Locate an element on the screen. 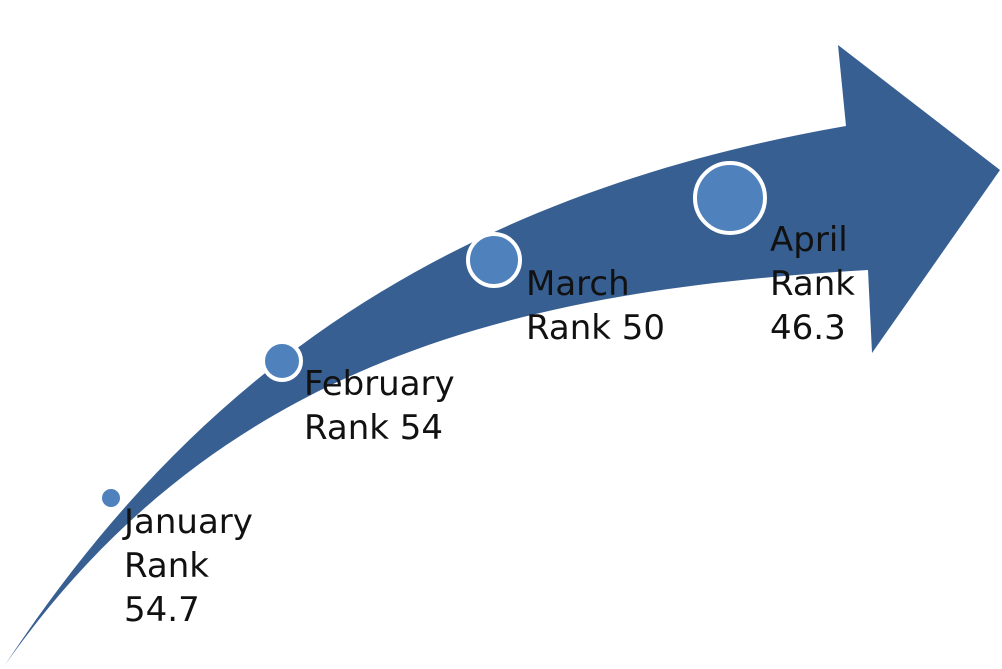 The image size is (1002, 669). milestone-marker-february is located at coordinates (282, 361).